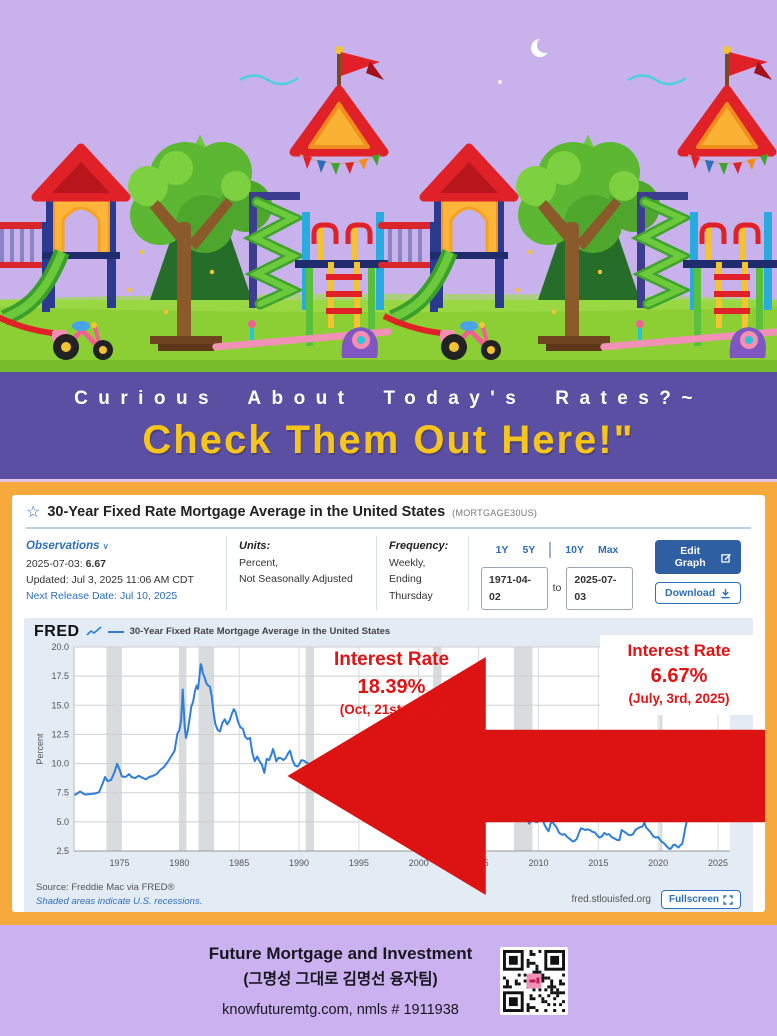 The height and width of the screenshot is (1036, 777). Describe the element at coordinates (239, 863) in the screenshot. I see `svg-text: 1985` at that location.